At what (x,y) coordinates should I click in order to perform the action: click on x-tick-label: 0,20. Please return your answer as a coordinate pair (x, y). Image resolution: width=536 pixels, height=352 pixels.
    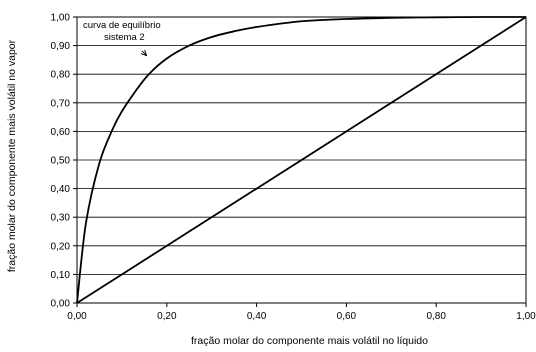
    Looking at the image, I should click on (167, 316).